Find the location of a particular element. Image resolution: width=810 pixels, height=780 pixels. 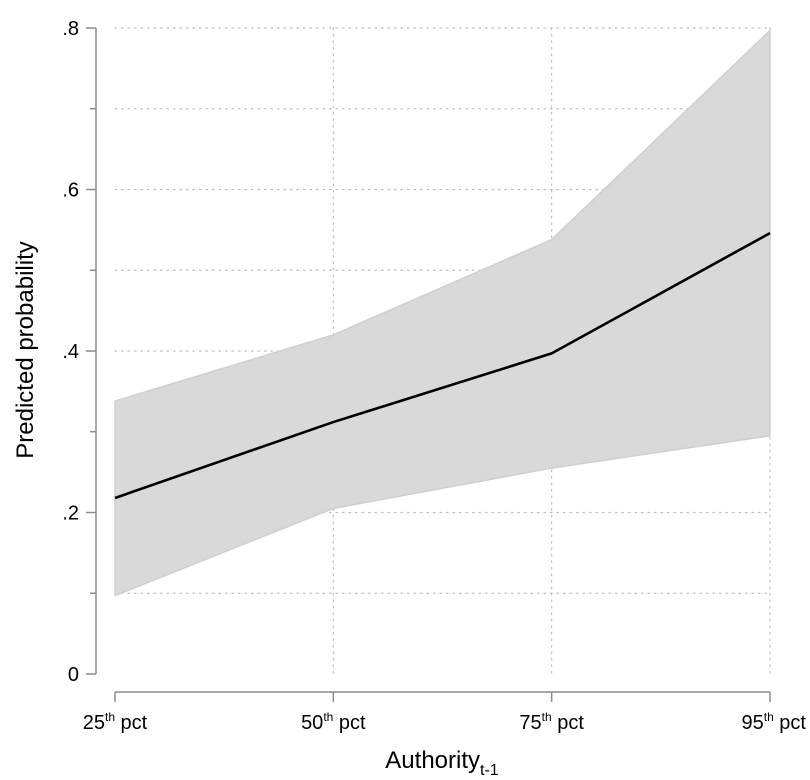

x-tick-label: 95th pct is located at coordinates (773, 722).